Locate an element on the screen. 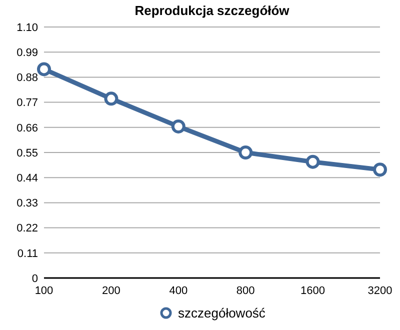  x-tick-label: 100 is located at coordinates (44, 291).